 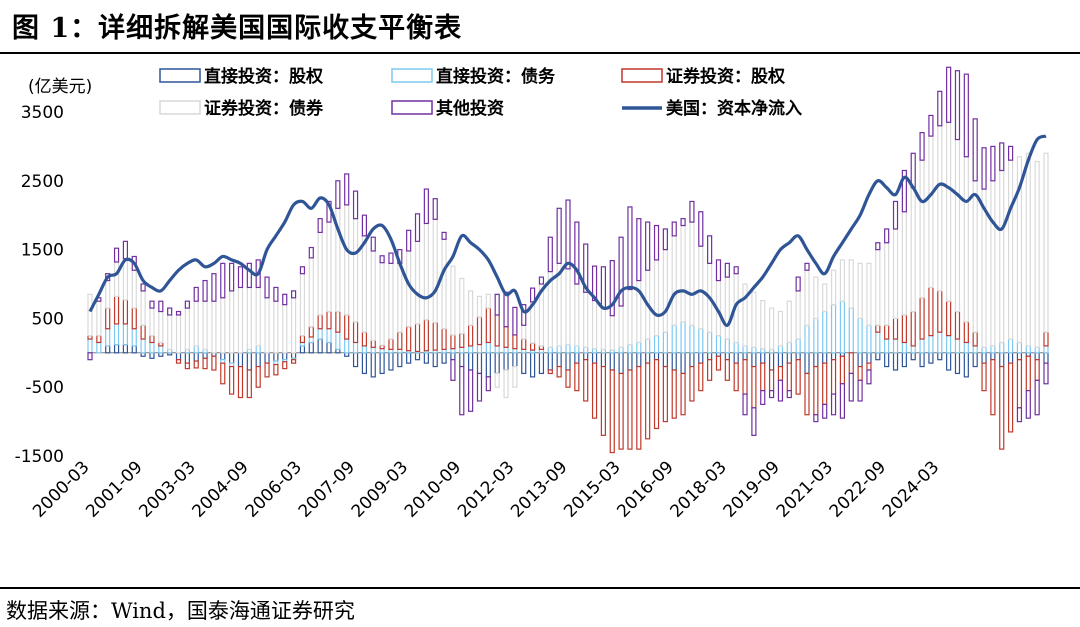 I want to click on legend-swatch-fdi-debt, so click(x=412, y=75).